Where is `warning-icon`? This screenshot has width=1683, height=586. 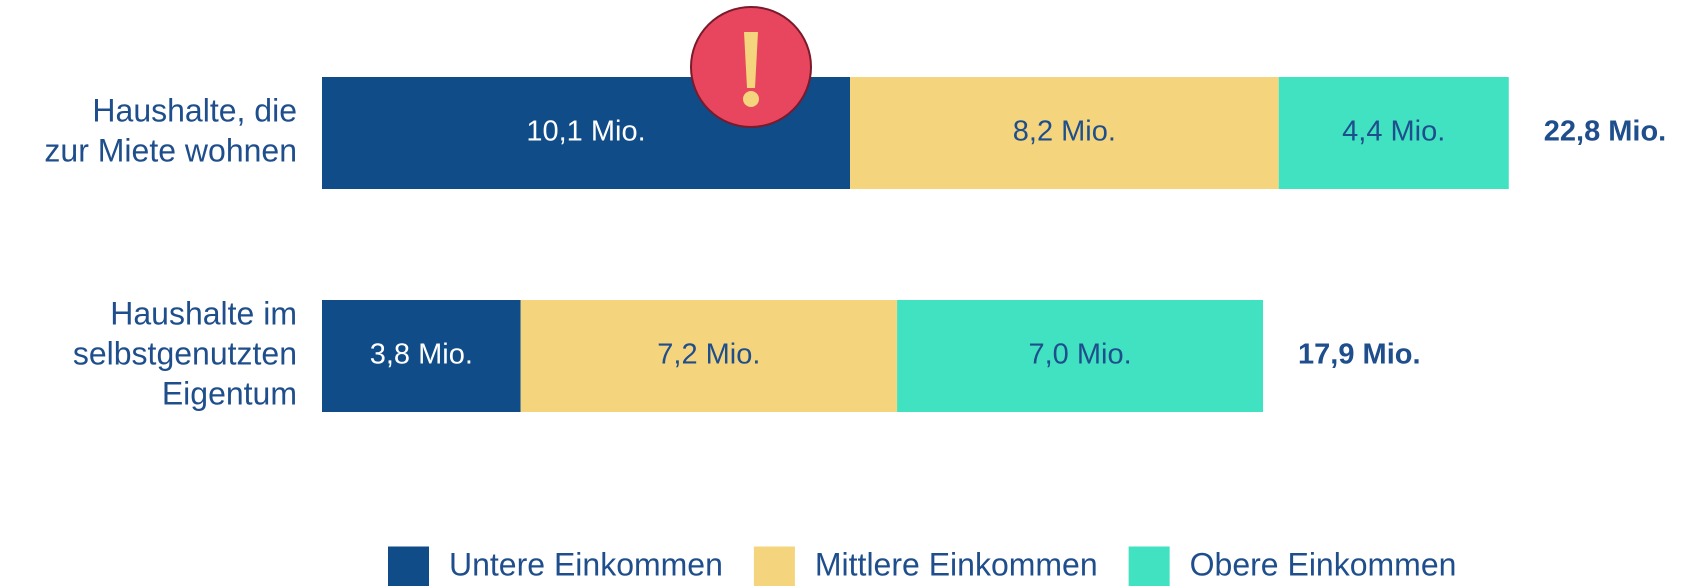
warning-icon is located at coordinates (751, 67).